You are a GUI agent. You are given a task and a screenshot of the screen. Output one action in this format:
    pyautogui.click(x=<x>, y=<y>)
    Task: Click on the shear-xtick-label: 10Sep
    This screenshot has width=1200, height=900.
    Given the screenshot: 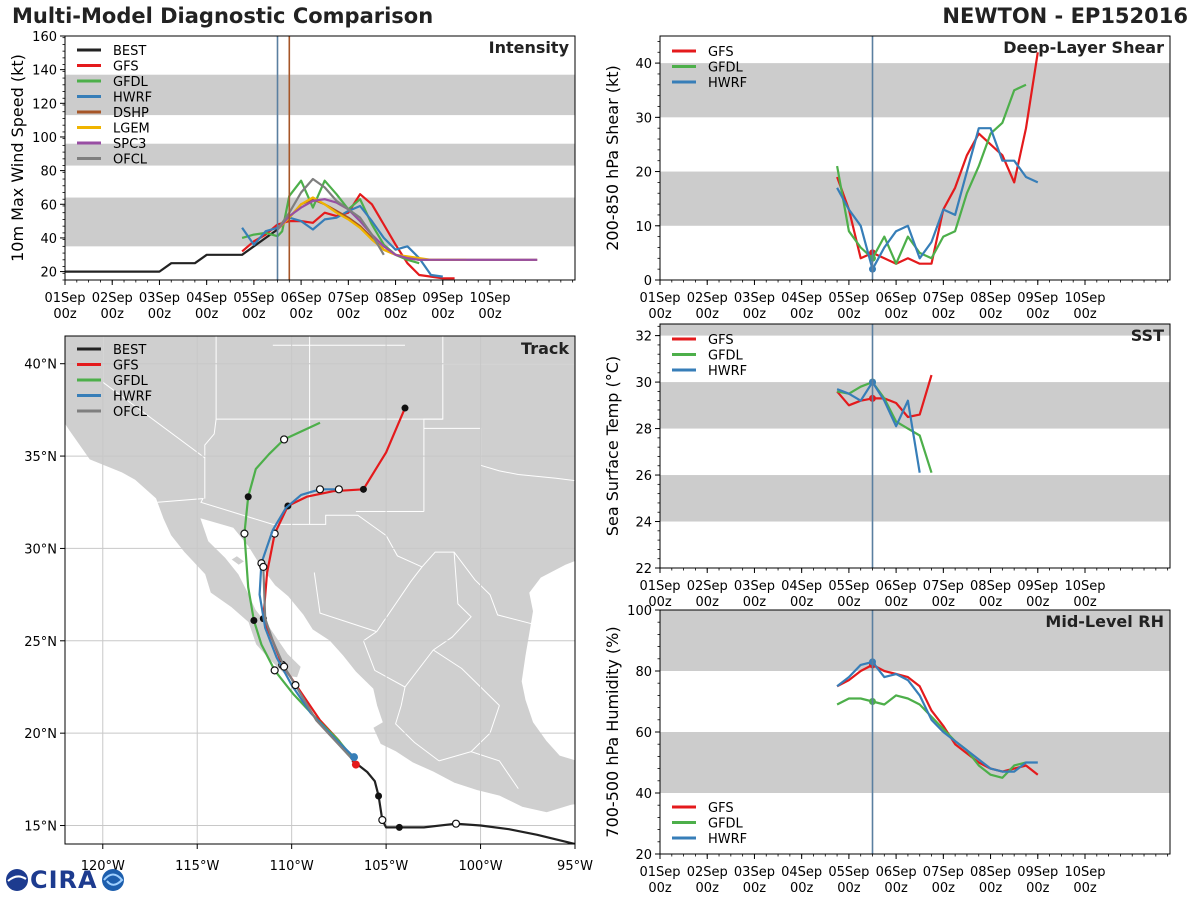 What is the action you would take?
    pyautogui.click(x=1084, y=298)
    